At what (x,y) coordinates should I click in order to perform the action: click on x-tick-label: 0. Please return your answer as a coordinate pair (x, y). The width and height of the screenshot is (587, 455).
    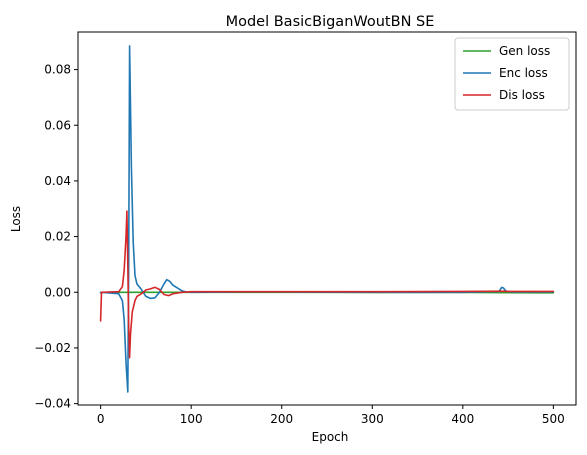
    Looking at the image, I should click on (101, 419).